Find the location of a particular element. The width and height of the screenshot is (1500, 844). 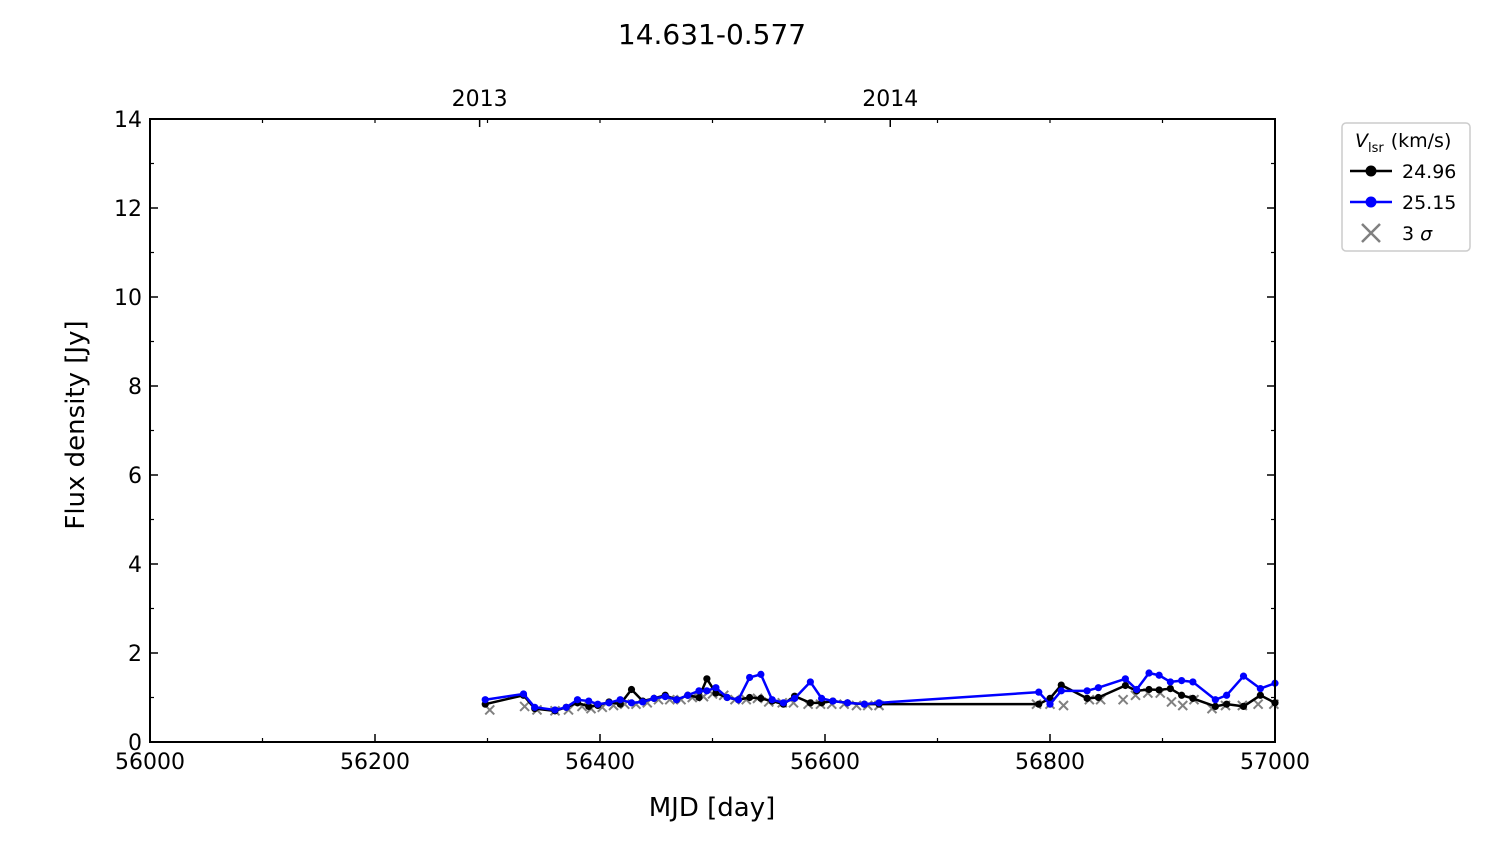

data-series is located at coordinates (880, 693).